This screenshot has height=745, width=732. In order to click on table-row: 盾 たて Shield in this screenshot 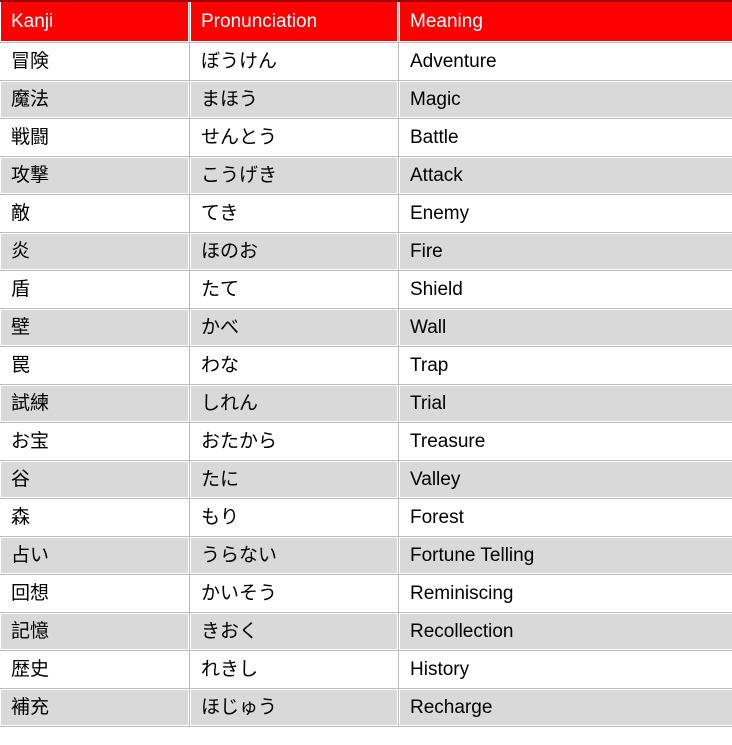, I will do `click(366, 289)`.